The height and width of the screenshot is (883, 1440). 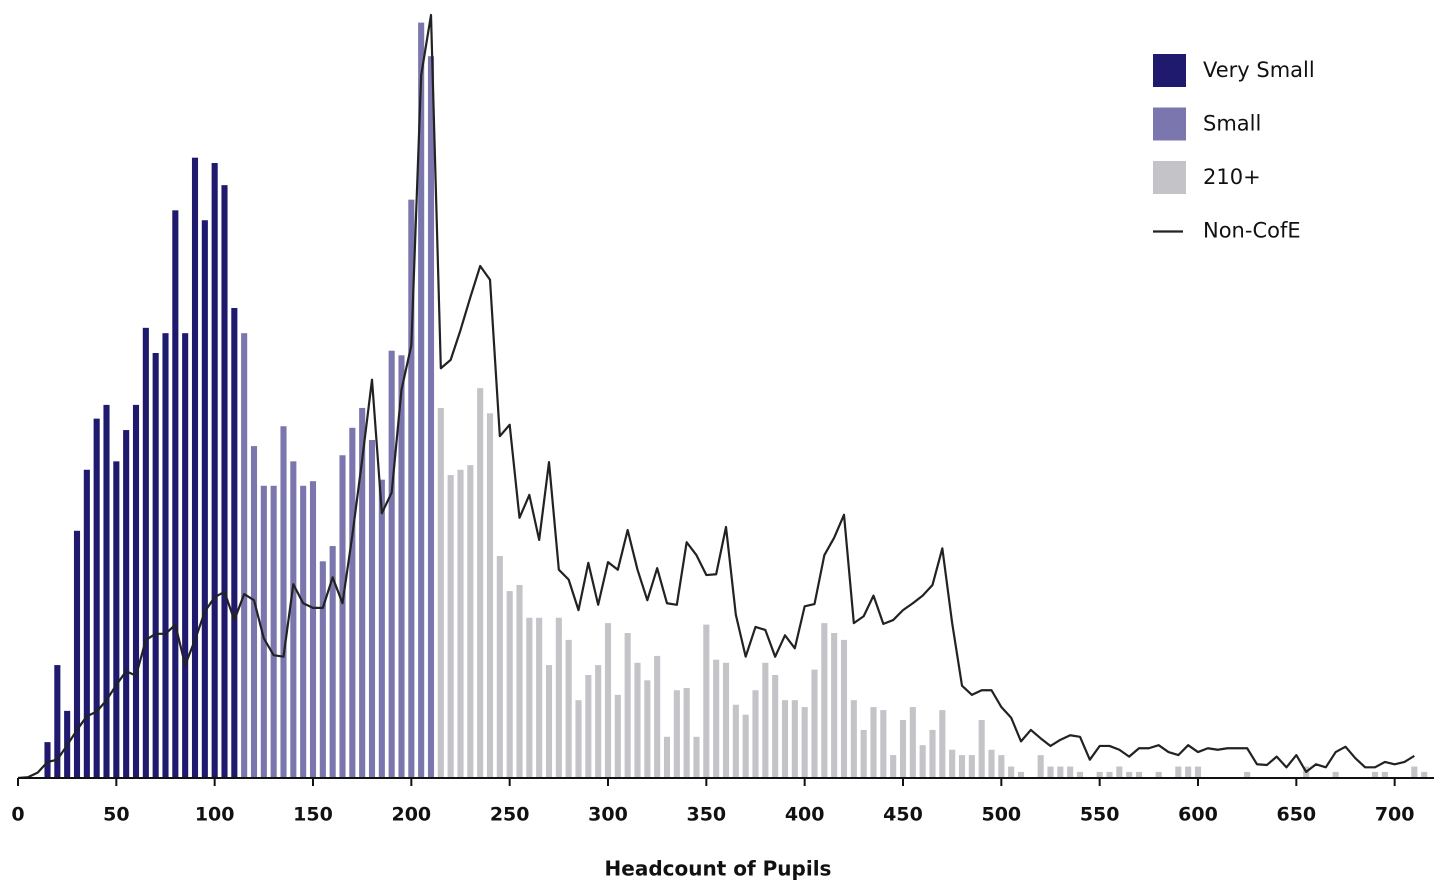 I want to click on x-tick-label: 500, so click(x=1001, y=815).